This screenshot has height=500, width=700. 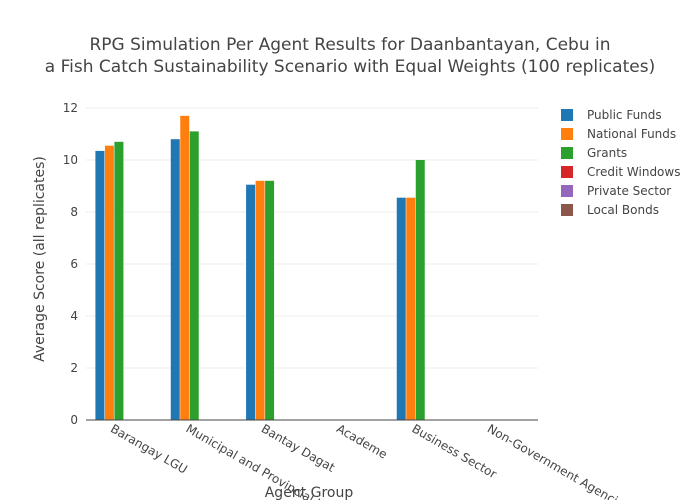 I want to click on legend-label: Local Bonds, so click(x=623, y=210).